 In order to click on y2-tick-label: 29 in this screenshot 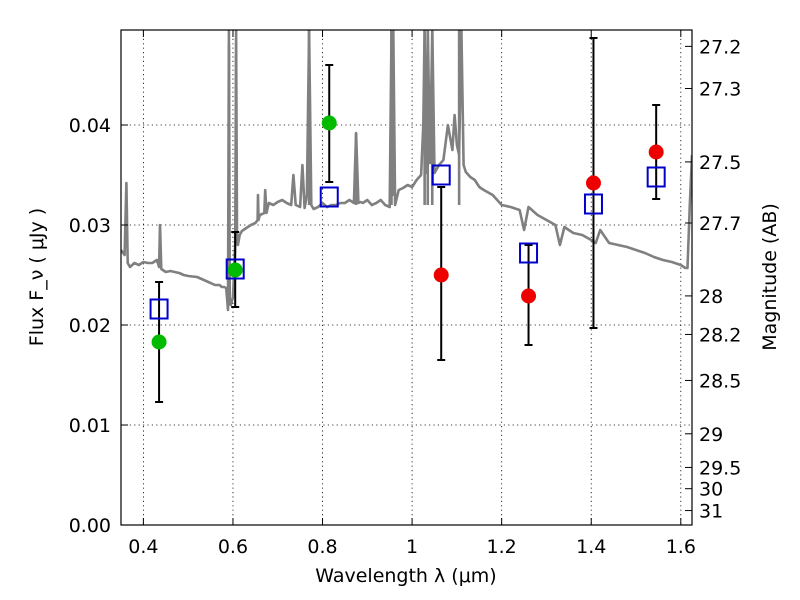, I will do `click(711, 435)`.